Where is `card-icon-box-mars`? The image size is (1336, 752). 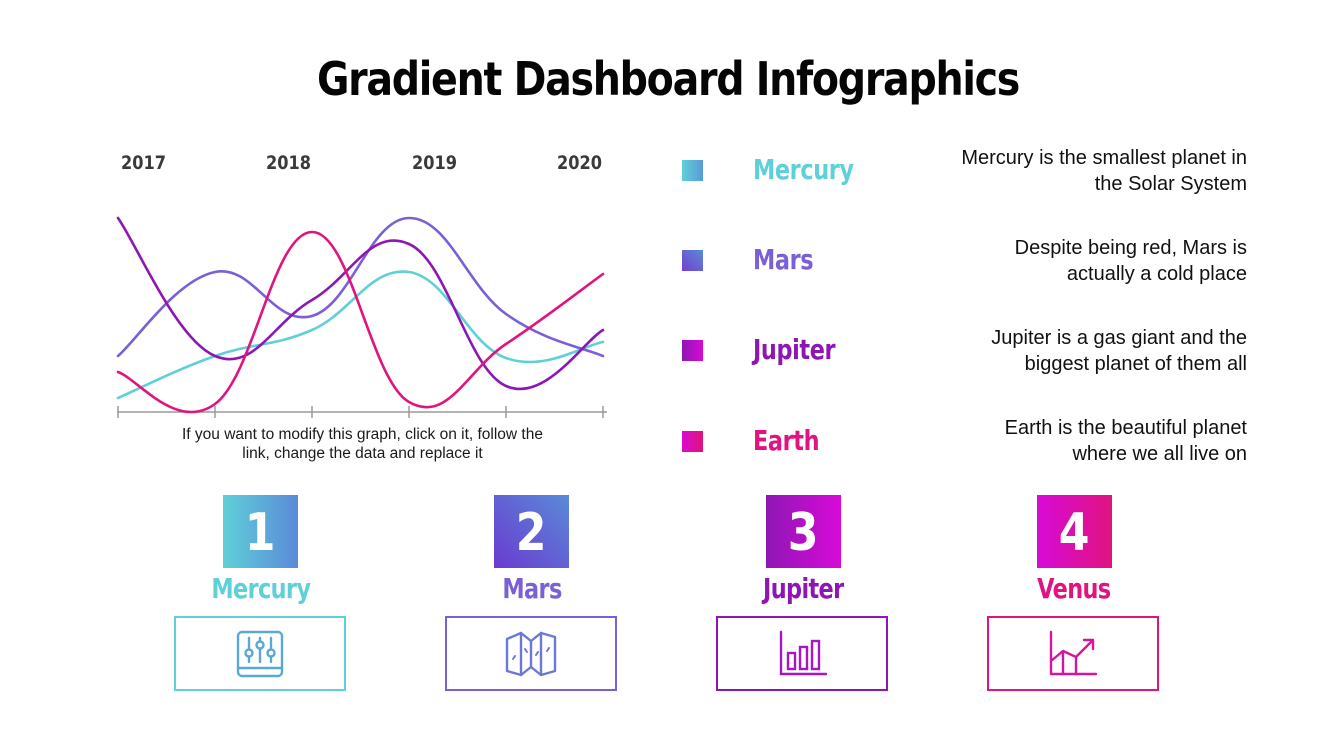
card-icon-box-mars is located at coordinates (531, 653).